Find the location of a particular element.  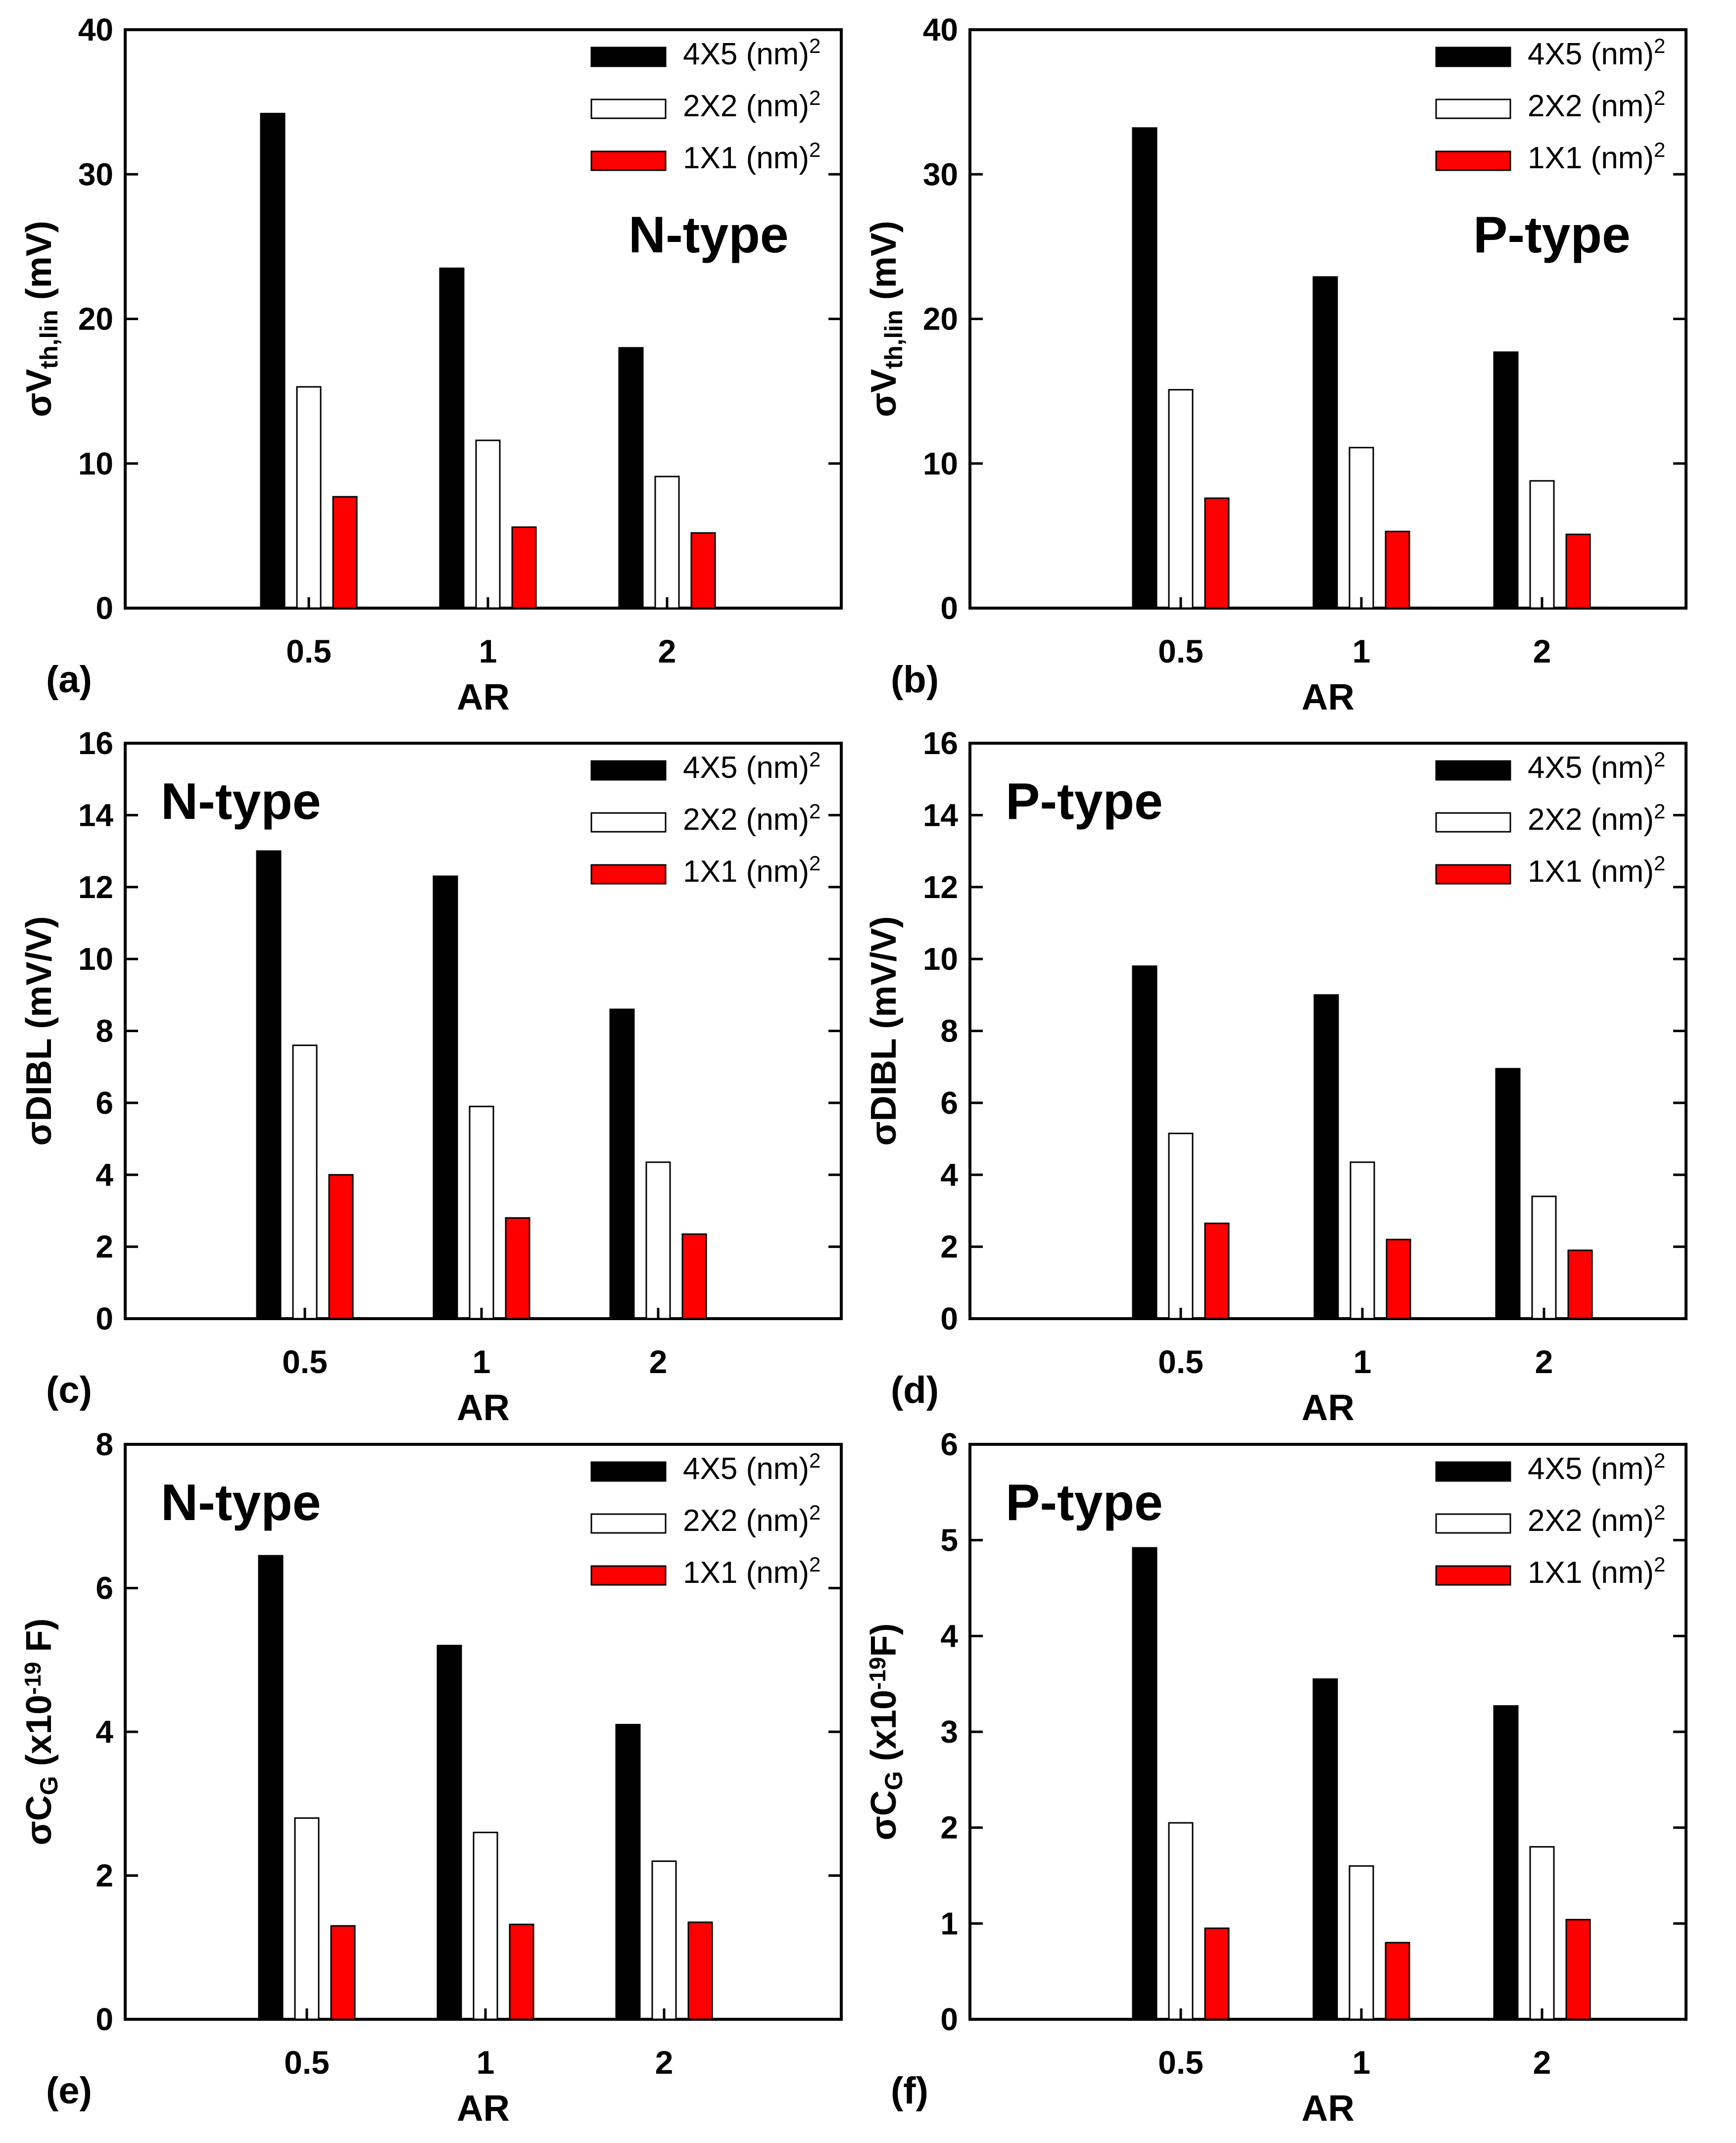

y-tick-label: 0 is located at coordinates (104, 1318).